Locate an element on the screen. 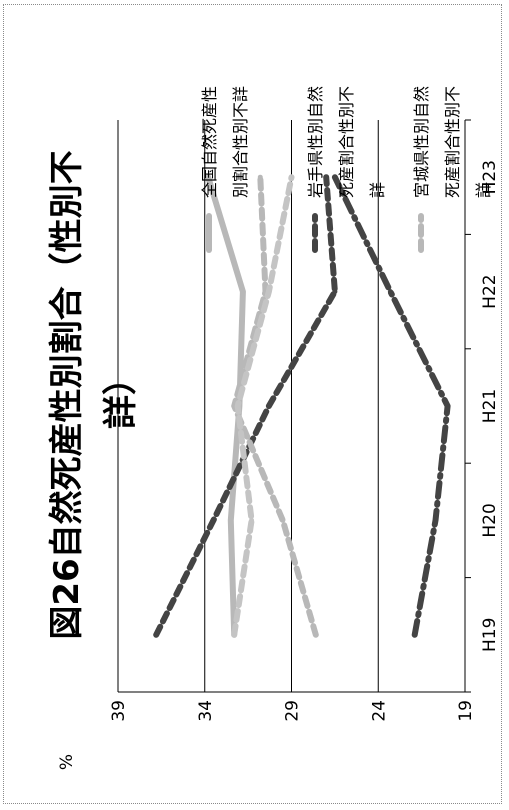 The image size is (509, 810). y-tick-label: 39 is located at coordinates (119, 711).